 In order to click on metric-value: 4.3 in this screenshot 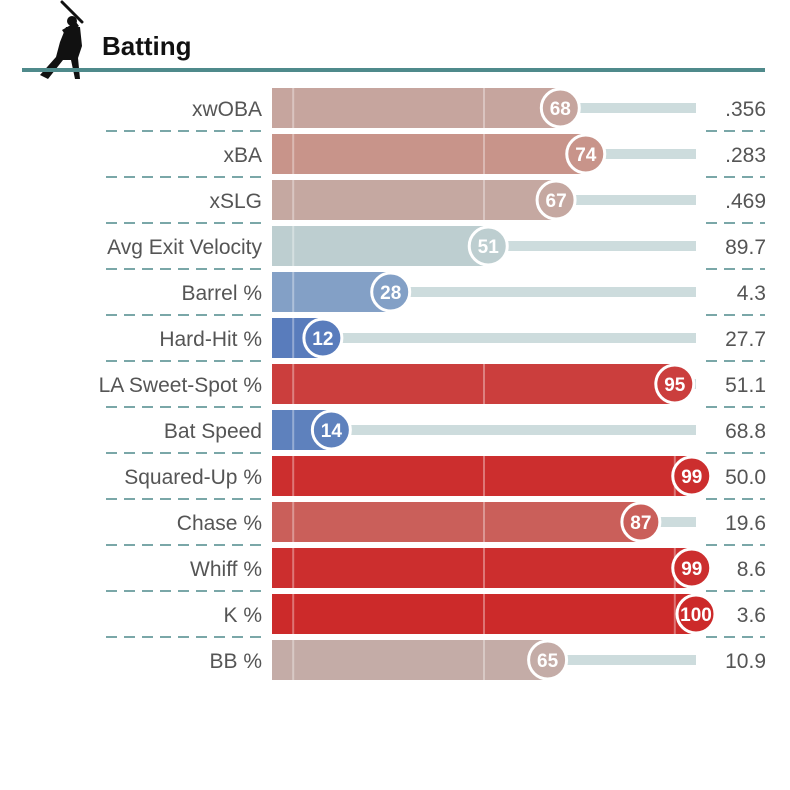, I will do `click(751, 293)`.